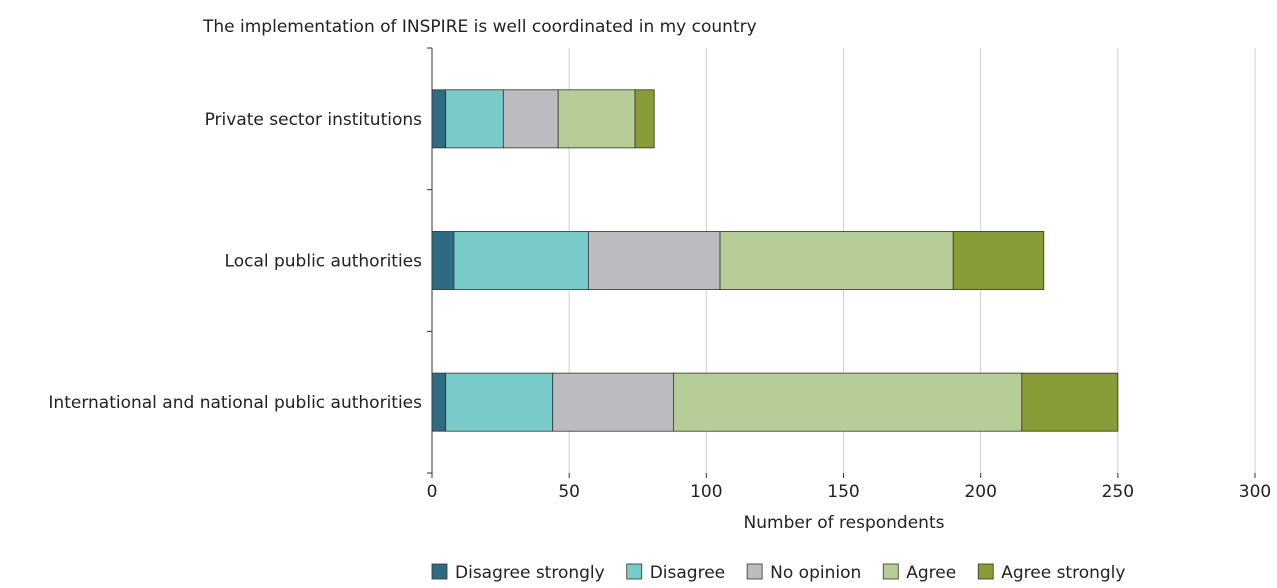  What do you see at coordinates (1063, 573) in the screenshot?
I see `legend-label-agree-strongly: Agree strongly` at bounding box center [1063, 573].